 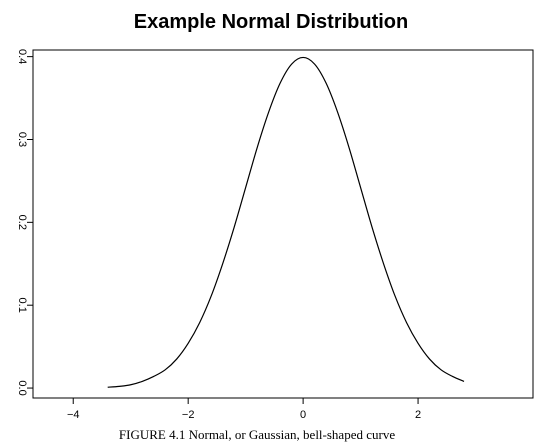 I want to click on x-tick-label: −2, so click(x=188, y=415).